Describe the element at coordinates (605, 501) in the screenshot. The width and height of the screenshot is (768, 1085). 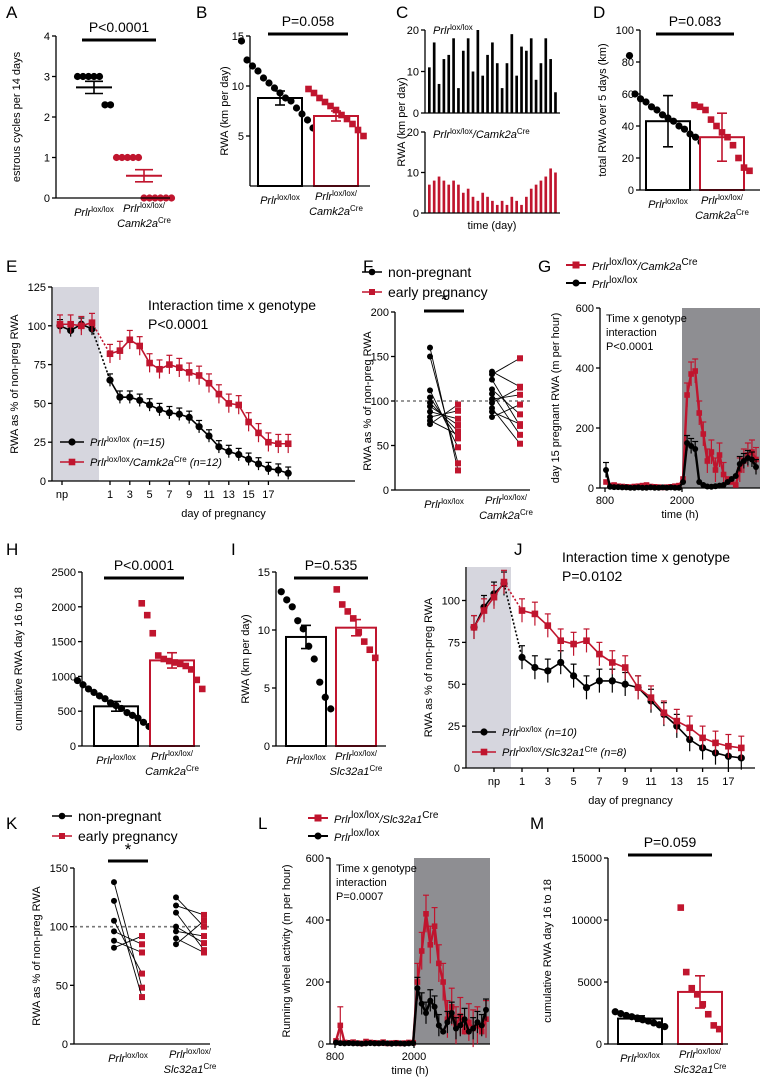
I see `x-tick-label: 800` at that location.